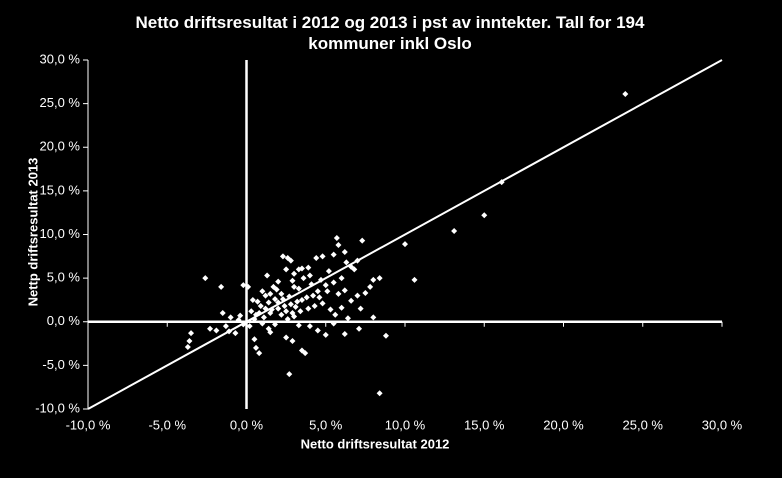 The image size is (782, 478). Describe the element at coordinates (64, 277) in the screenshot. I see `y-tick-label: 5,0 %` at that location.